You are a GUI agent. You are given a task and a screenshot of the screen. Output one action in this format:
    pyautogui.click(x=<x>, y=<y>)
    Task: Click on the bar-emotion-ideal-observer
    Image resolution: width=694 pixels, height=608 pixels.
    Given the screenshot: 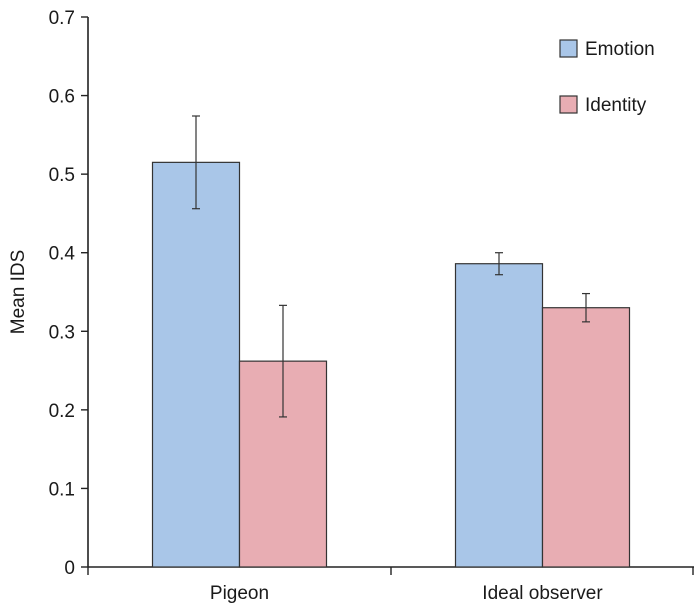 What is the action you would take?
    pyautogui.click(x=499, y=415)
    